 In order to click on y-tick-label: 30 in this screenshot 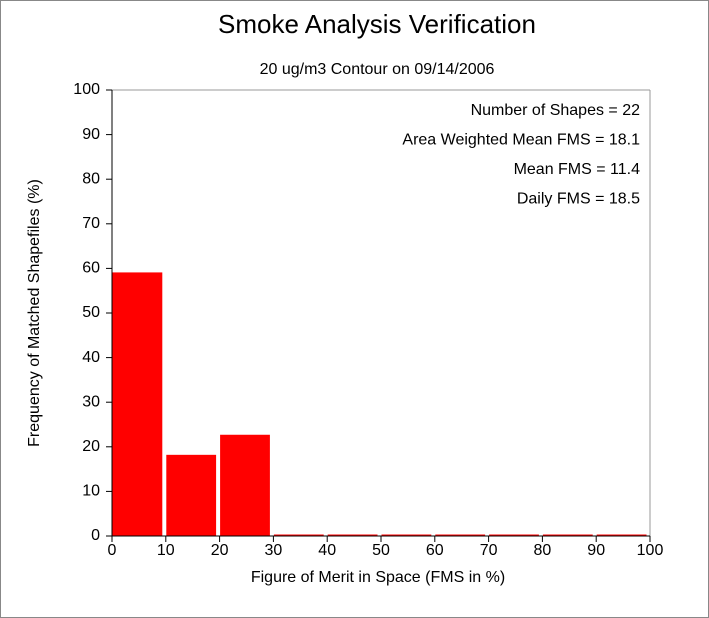, I will do `click(91, 401)`.